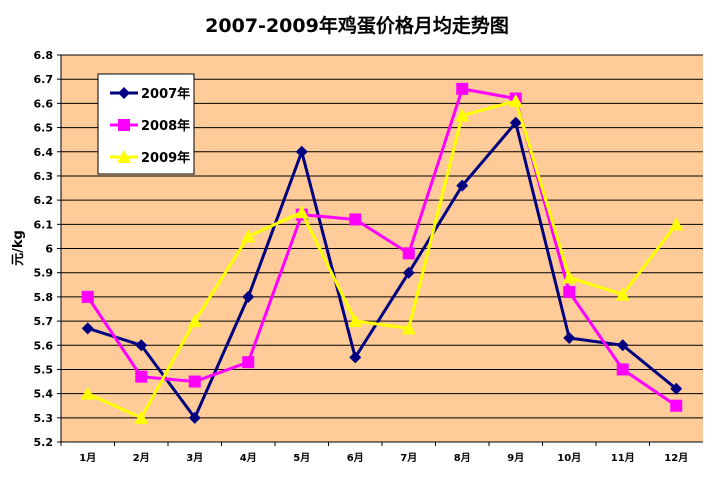 Image resolution: width=715 pixels, height=483 pixels. Describe the element at coordinates (44, 200) in the screenshot. I see `y-tick-label: 6.2` at that location.